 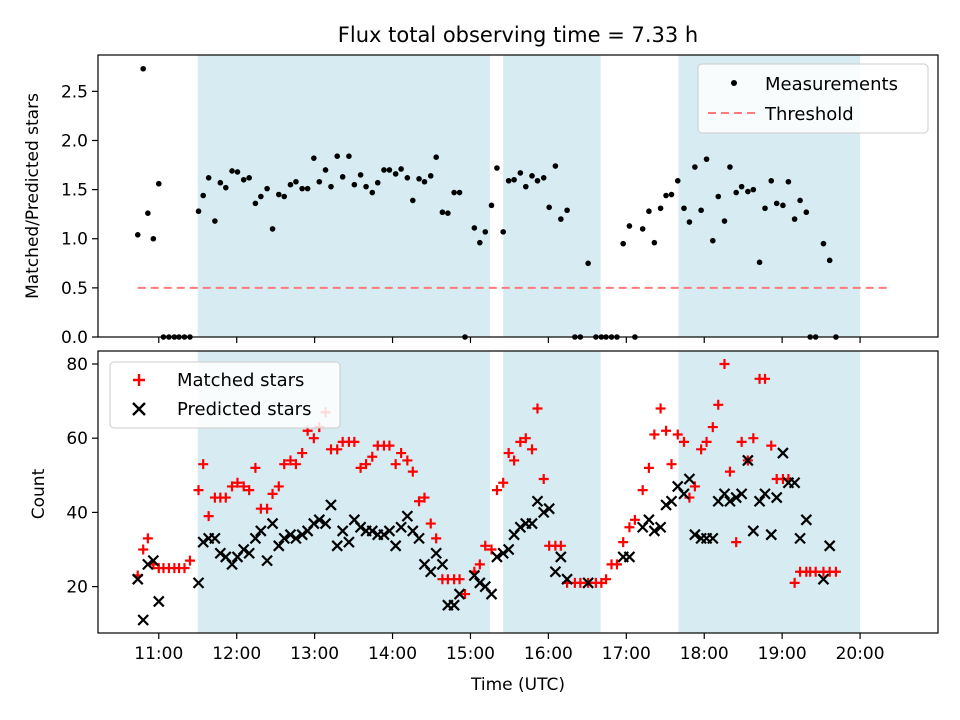 What do you see at coordinates (77, 588) in the screenshot?
I see `count-y-tick-label: 20` at bounding box center [77, 588].